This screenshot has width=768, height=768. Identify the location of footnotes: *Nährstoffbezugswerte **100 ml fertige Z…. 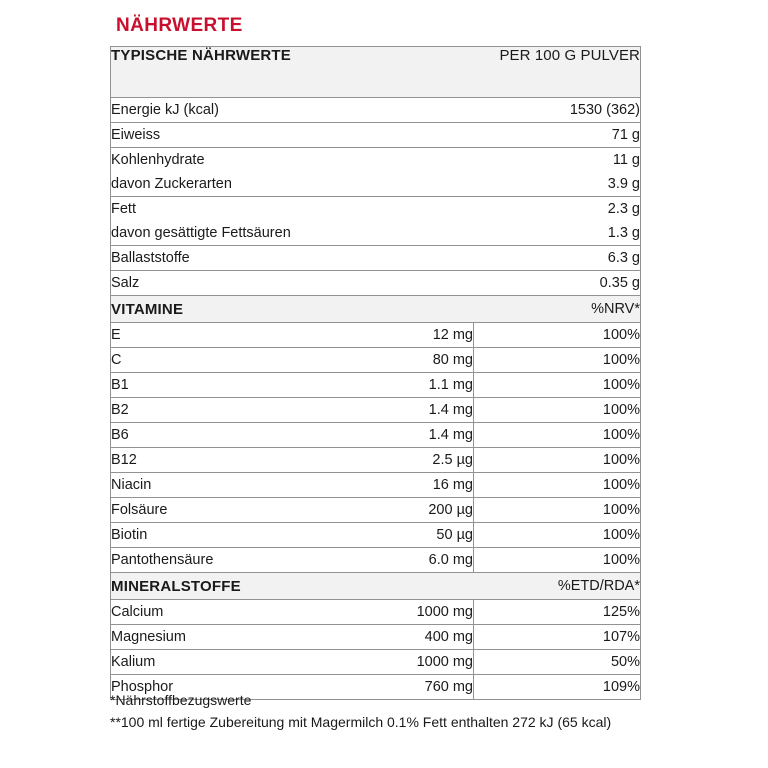
(410, 711).